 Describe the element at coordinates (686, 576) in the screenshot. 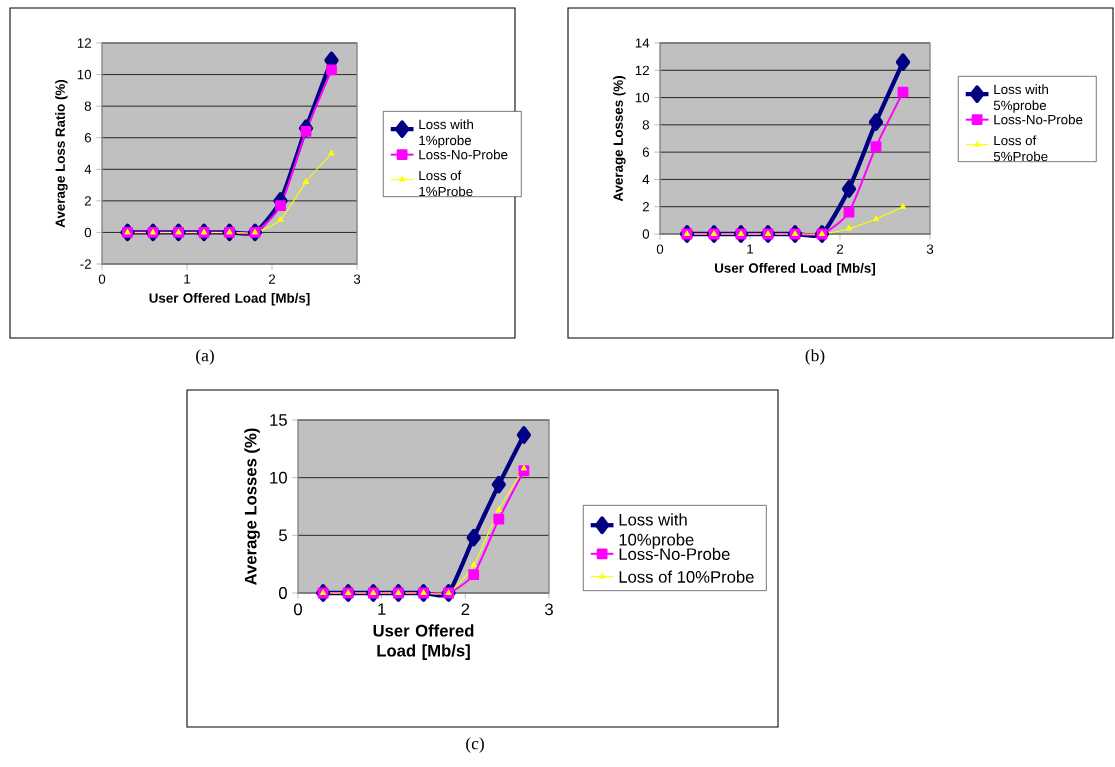

I see `legend-label: Loss of 10%Probe` at that location.